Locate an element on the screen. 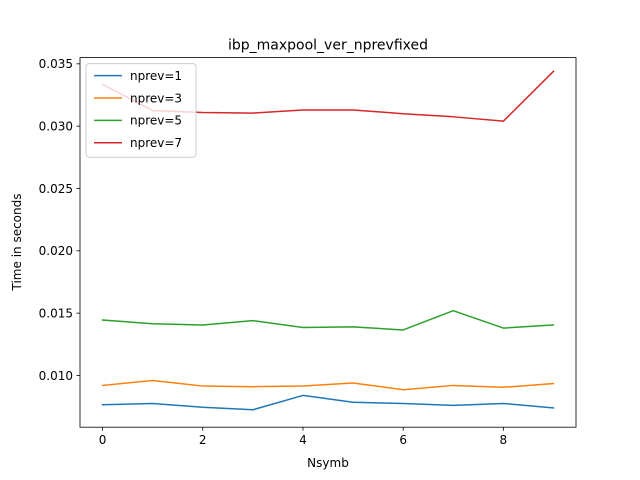  y-axis-label: Time in seconds is located at coordinates (17, 243).